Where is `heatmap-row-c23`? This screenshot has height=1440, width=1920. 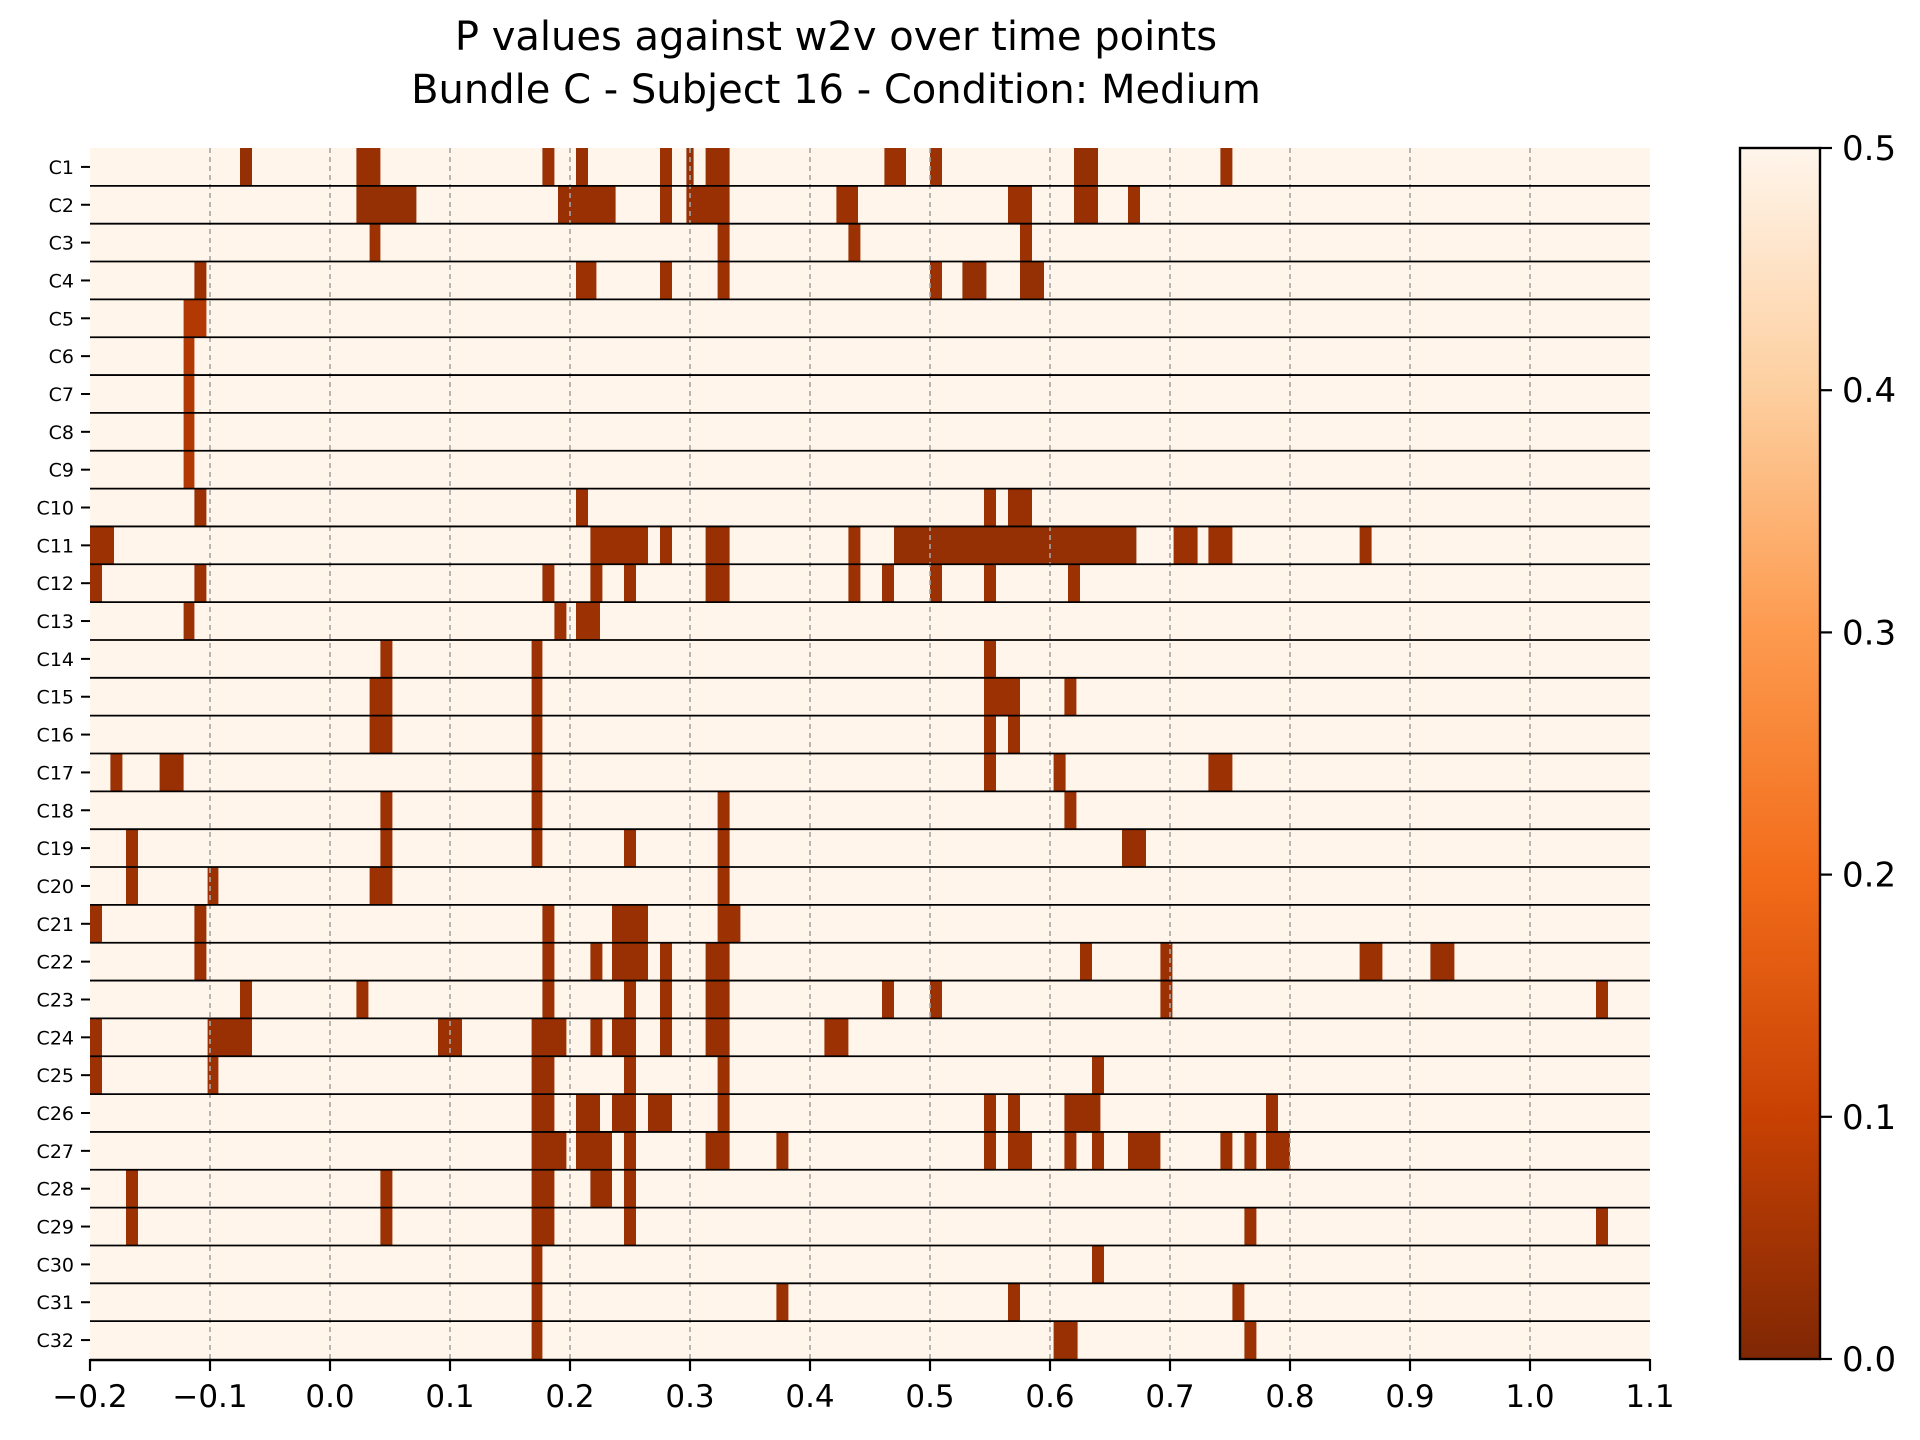 heatmap-row-c23 is located at coordinates (870, 999).